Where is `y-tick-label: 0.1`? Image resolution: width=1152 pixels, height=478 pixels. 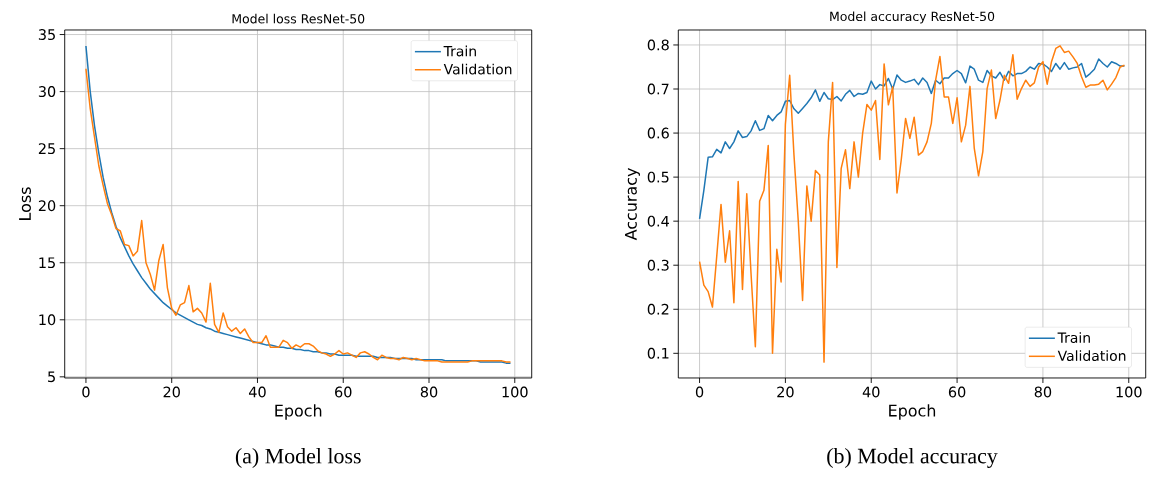 y-tick-label: 0.1 is located at coordinates (658, 353).